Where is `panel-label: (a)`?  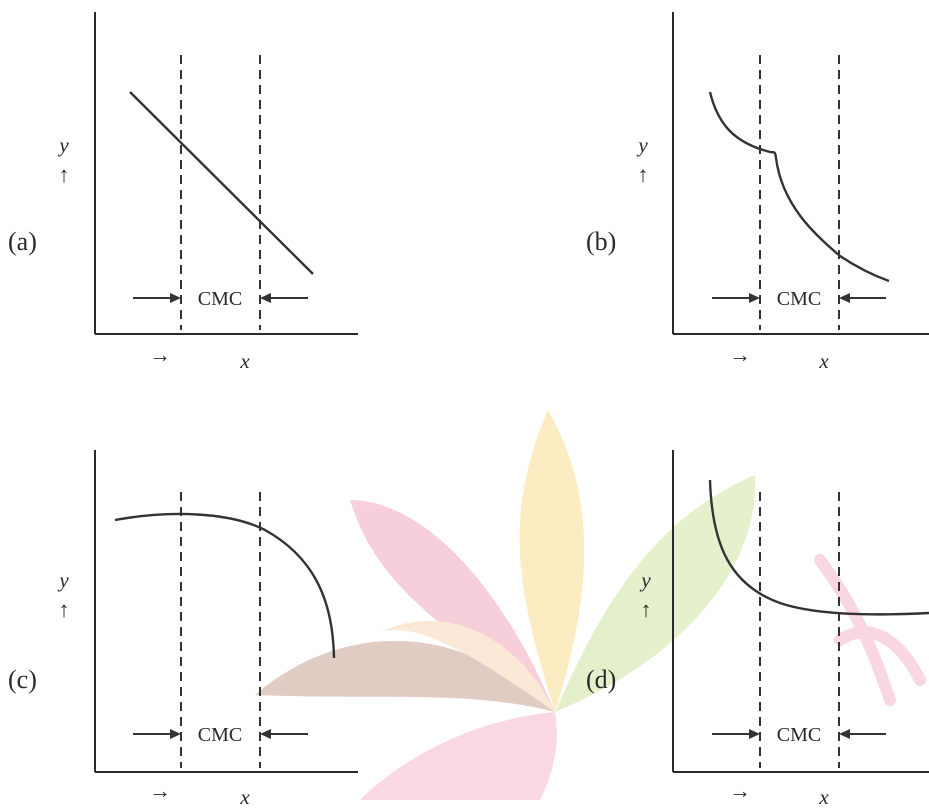
panel-label: (a) is located at coordinates (22, 241).